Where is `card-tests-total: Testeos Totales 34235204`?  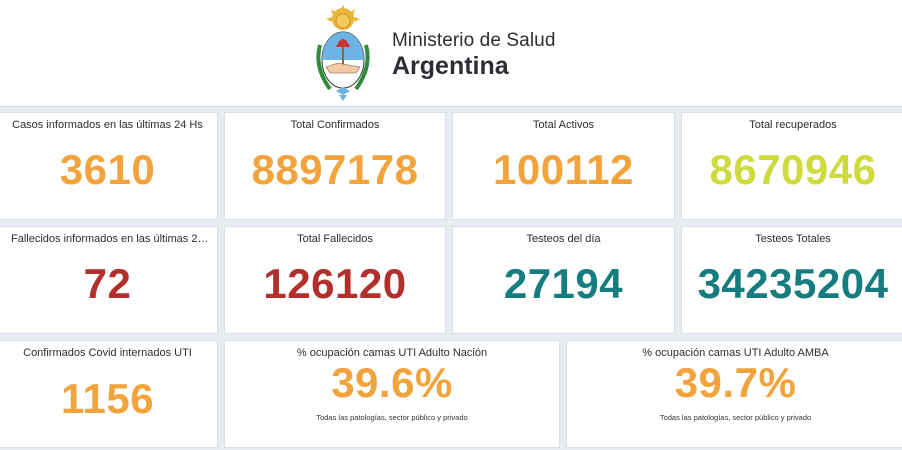 card-tests-total: Testeos Totales 34235204 is located at coordinates (791, 280).